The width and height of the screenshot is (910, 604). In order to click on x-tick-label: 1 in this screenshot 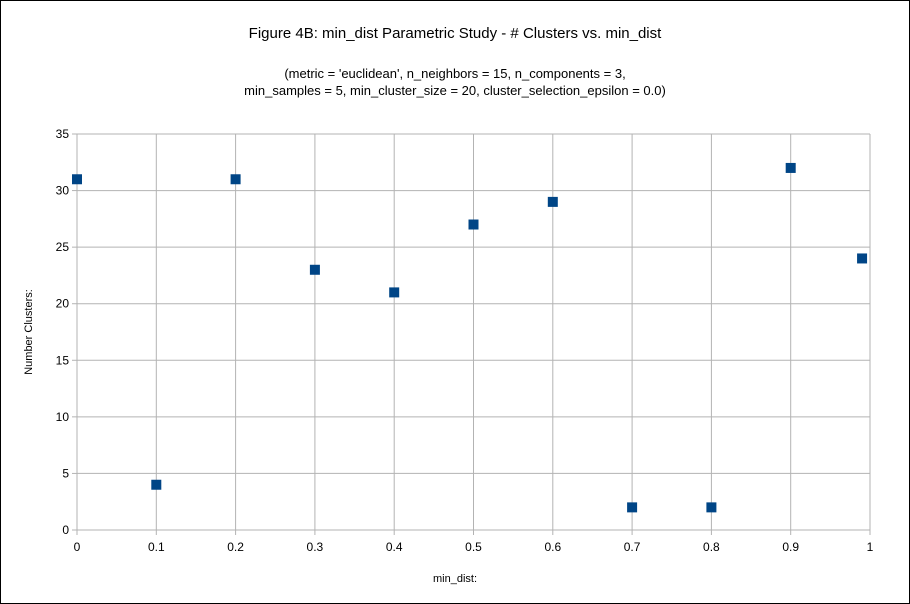, I will do `click(870, 547)`.